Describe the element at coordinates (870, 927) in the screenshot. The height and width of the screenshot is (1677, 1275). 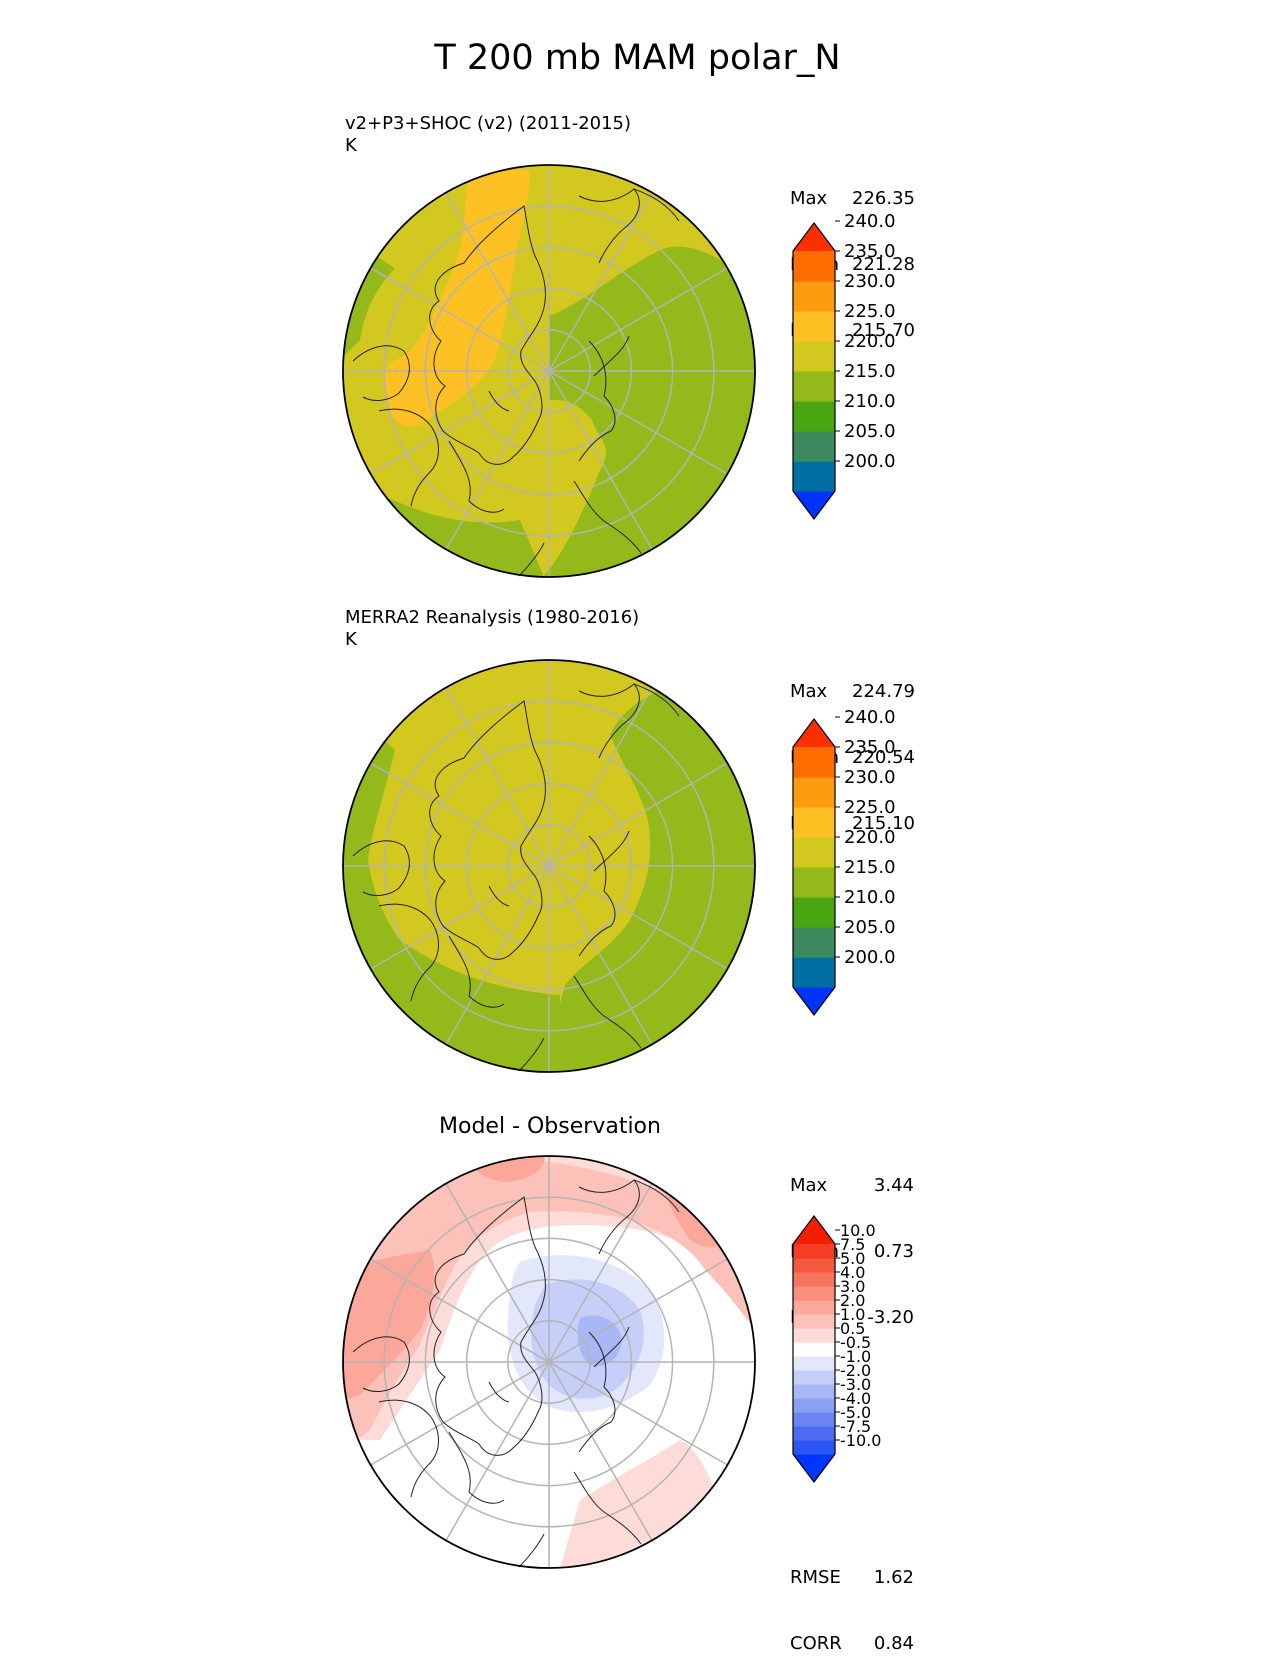
I see `colorbar-tick-label: 205.0` at that location.